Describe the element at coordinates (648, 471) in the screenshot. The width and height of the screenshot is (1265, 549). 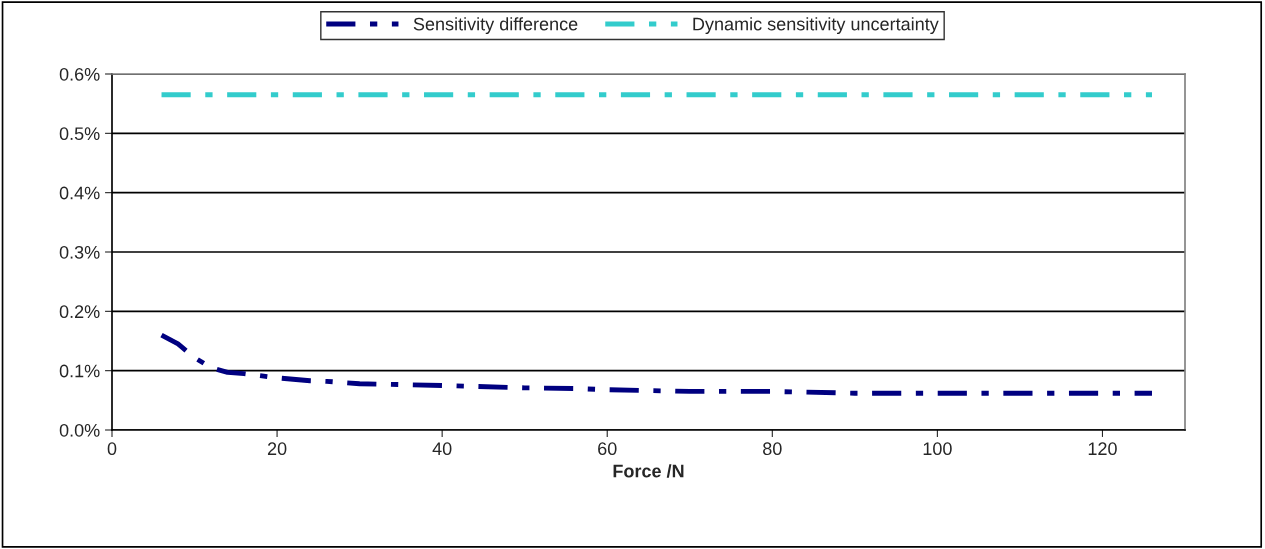
I see `x-axis-title: Force /N` at that location.